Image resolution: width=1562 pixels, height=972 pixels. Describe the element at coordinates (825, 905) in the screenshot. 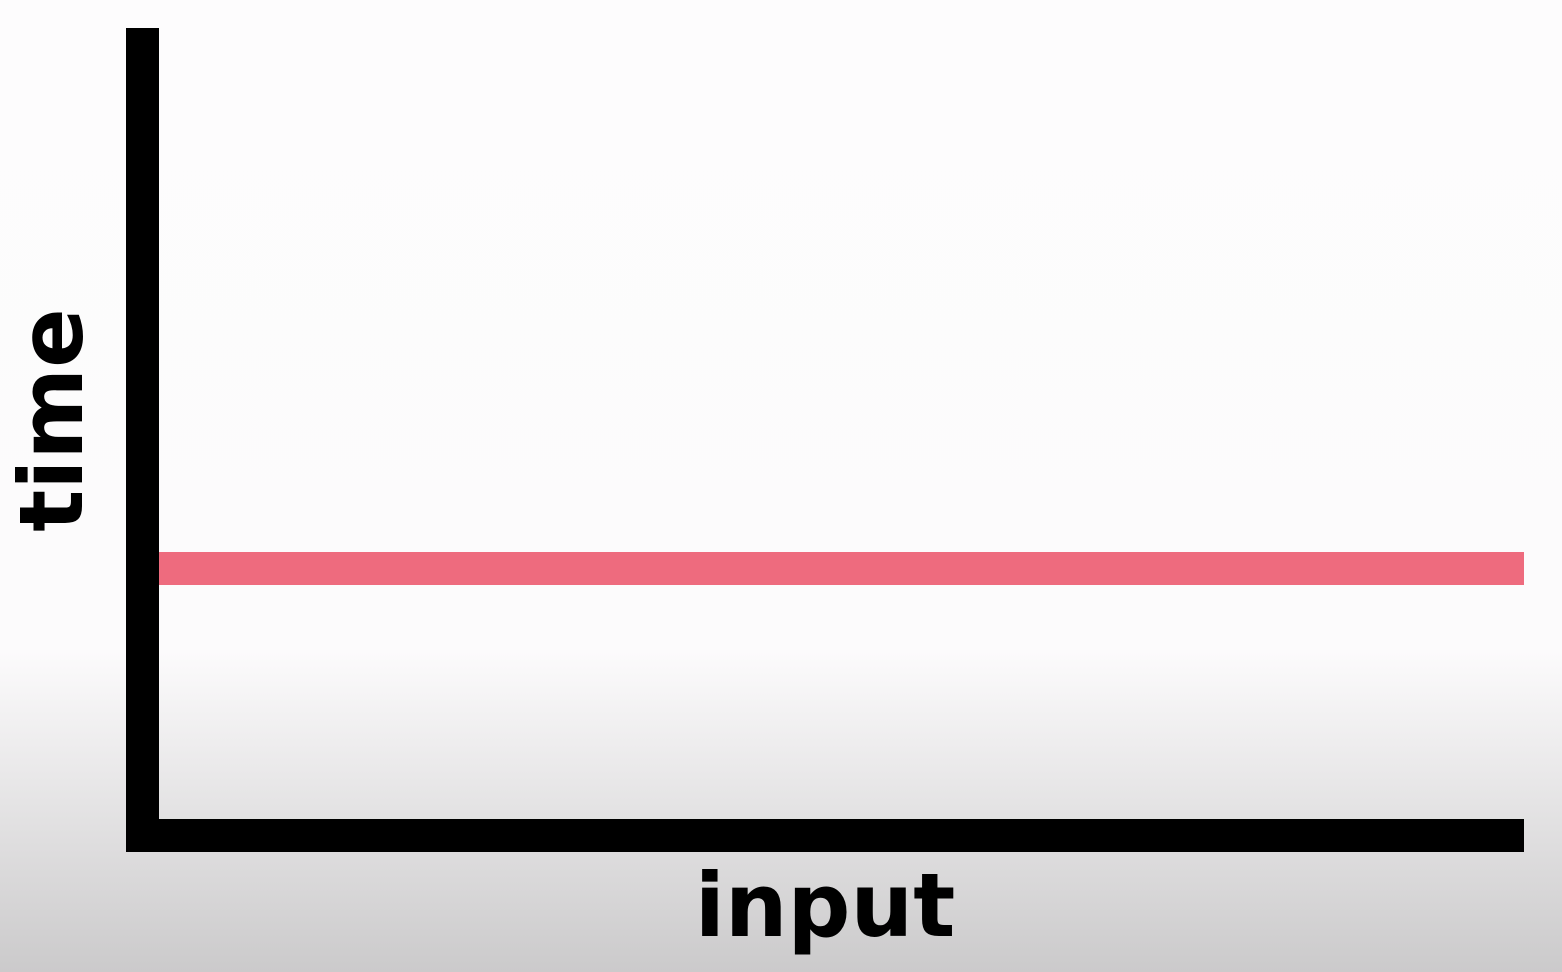

I see `x-axis-label: input` at that location.